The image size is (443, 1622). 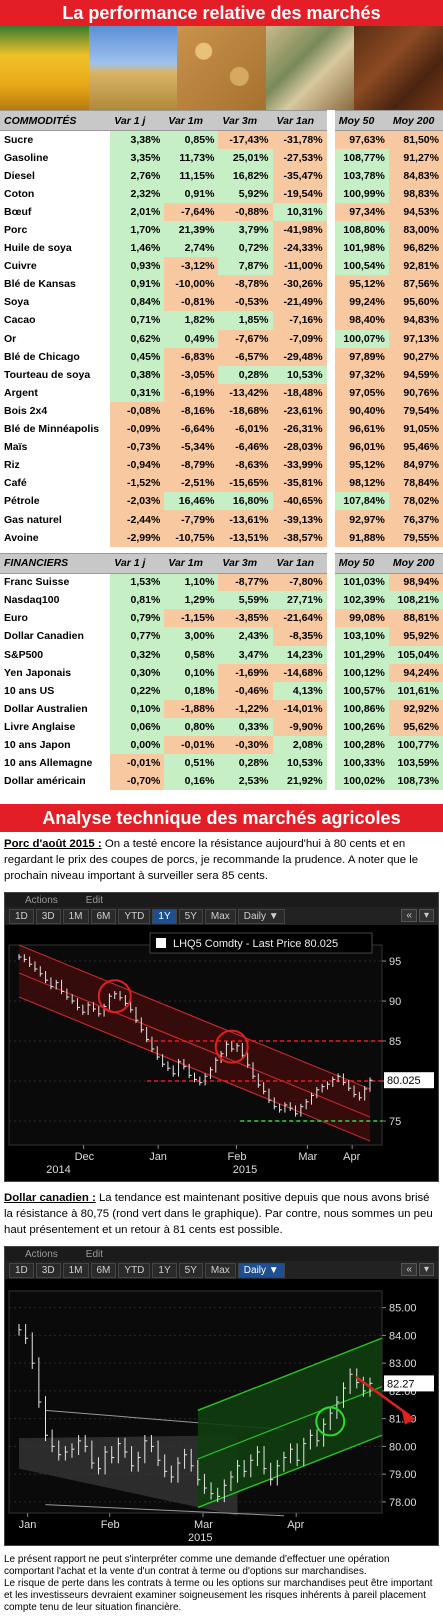 I want to click on value-cell: 94,83%, so click(x=415, y=320).